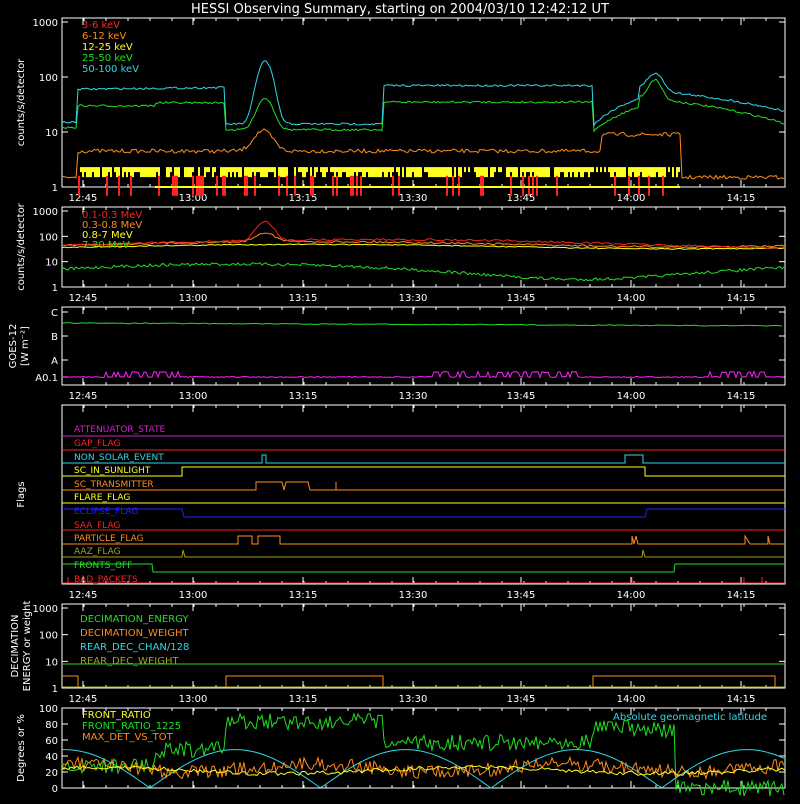  What do you see at coordinates (413, 699) in the screenshot?
I see `time-tick-label: 13:30` at bounding box center [413, 699].